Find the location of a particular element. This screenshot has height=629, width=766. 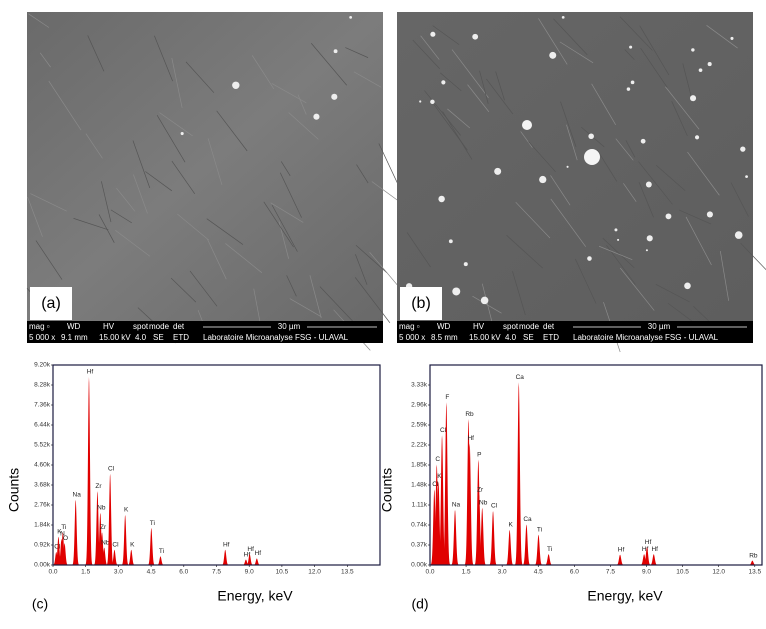

info-value: SE is located at coordinates (528, 337).